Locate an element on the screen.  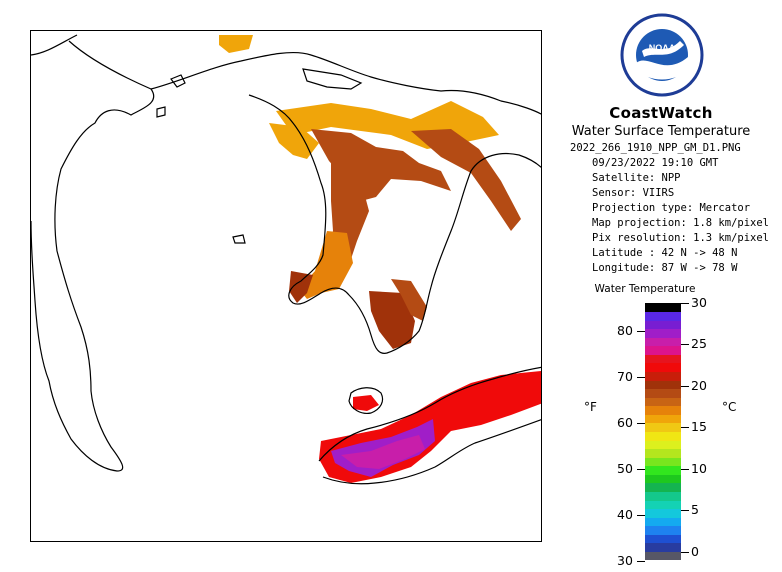
coastline-lake-huron-east is located at coordinates (485, 220).